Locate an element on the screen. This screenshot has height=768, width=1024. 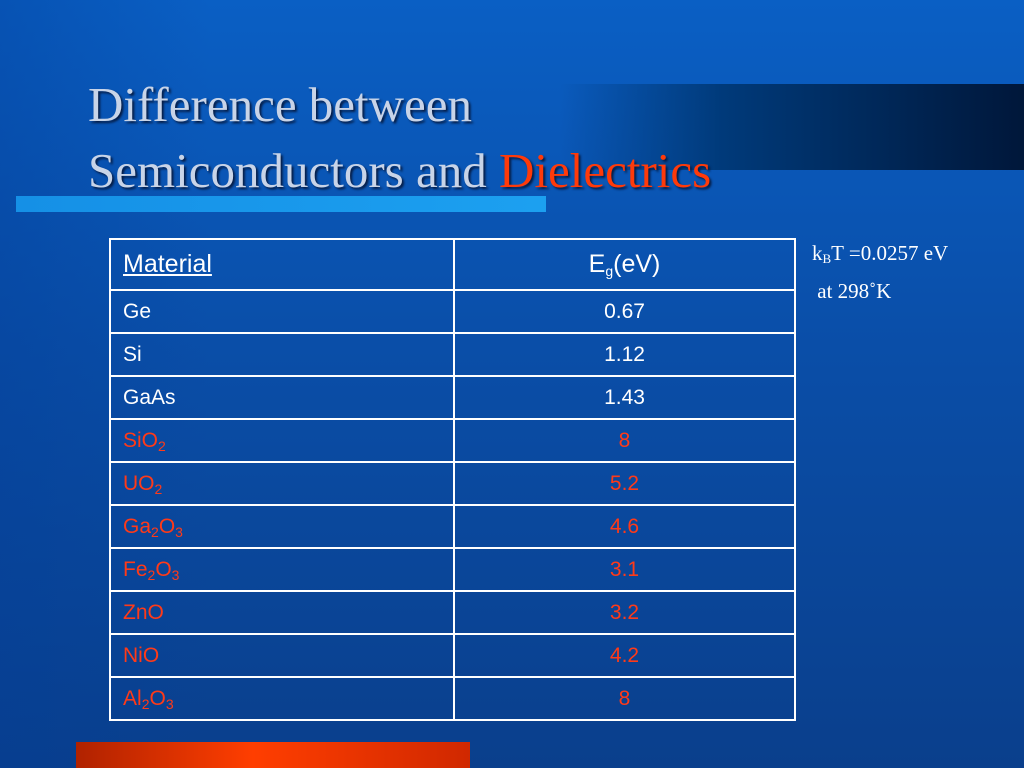
title-accent: Dielectrics is located at coordinates (605, 170).